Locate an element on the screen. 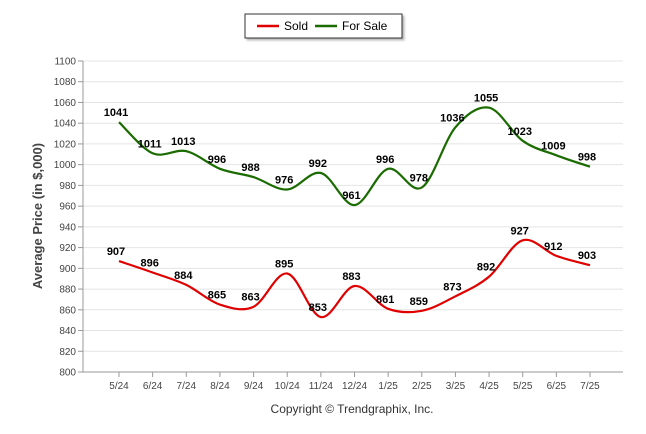 This screenshot has width=646, height=434. data-label-for-sale: 988 is located at coordinates (250, 168).